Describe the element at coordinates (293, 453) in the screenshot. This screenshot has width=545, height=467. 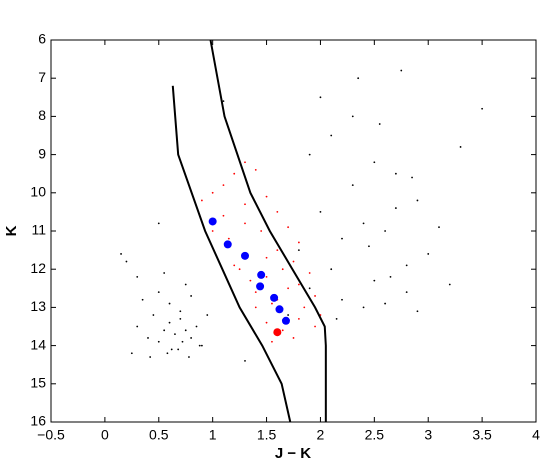
I see `x-axis-title: J − K` at that location.